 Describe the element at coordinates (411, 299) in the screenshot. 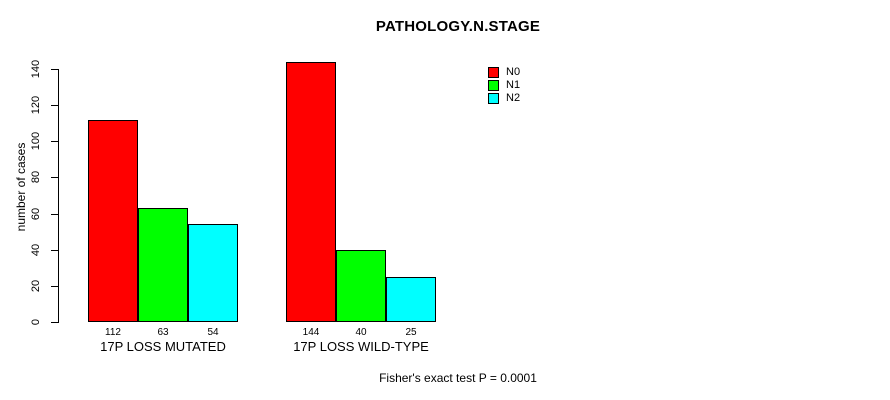

I see `bar-n2-group2` at that location.